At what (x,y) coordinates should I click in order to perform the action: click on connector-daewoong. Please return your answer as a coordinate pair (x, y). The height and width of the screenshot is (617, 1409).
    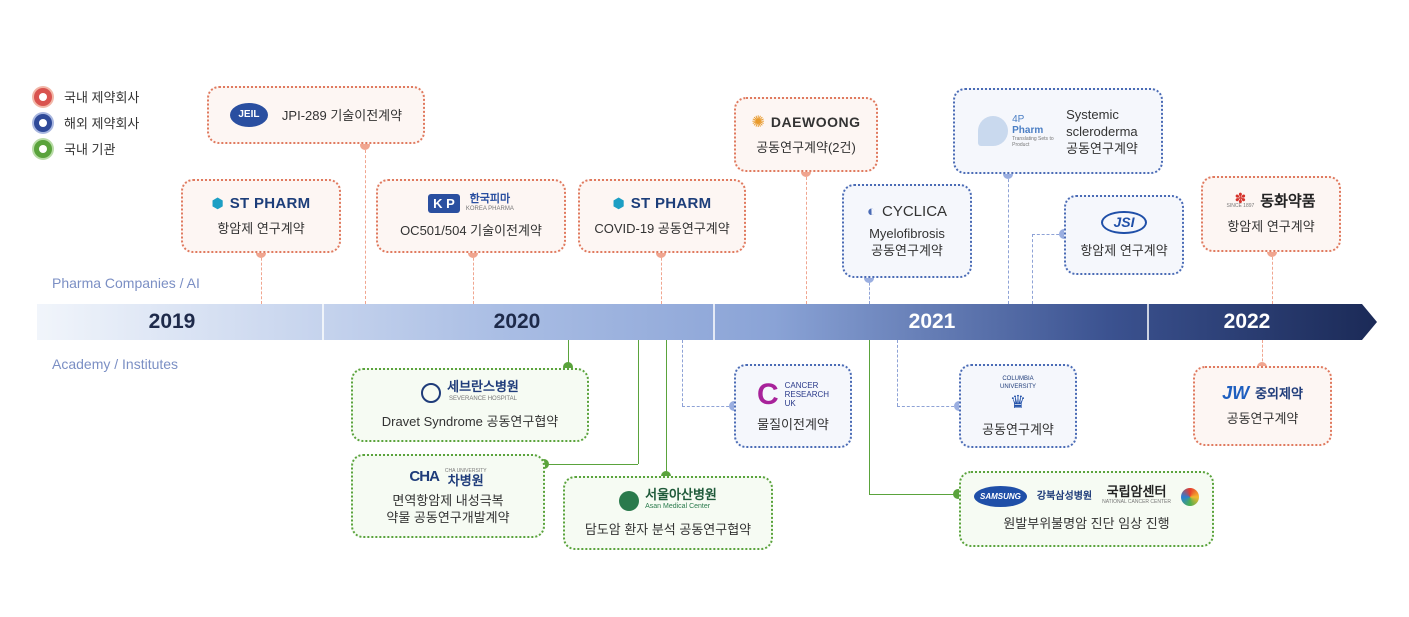
    Looking at the image, I should click on (806, 238).